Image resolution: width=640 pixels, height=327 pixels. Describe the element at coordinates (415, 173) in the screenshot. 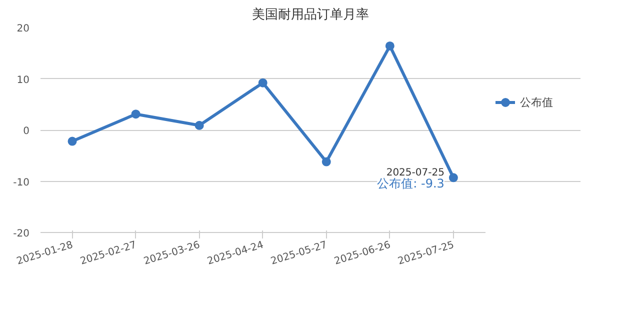

I see `annotation: 2025-07-25` at that location.